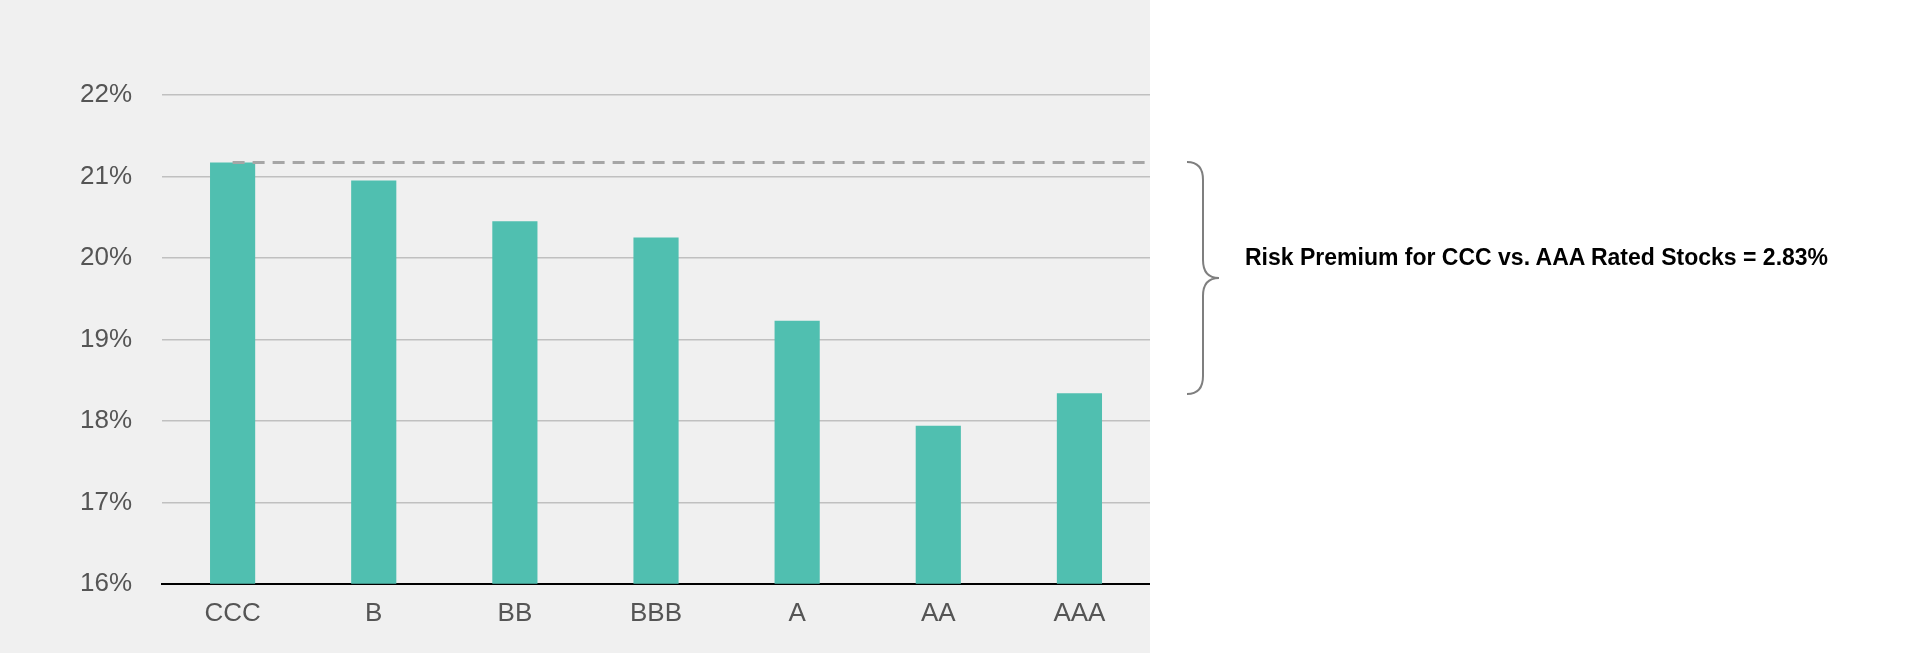  I want to click on y-tick-label: 20%, so click(106, 256).